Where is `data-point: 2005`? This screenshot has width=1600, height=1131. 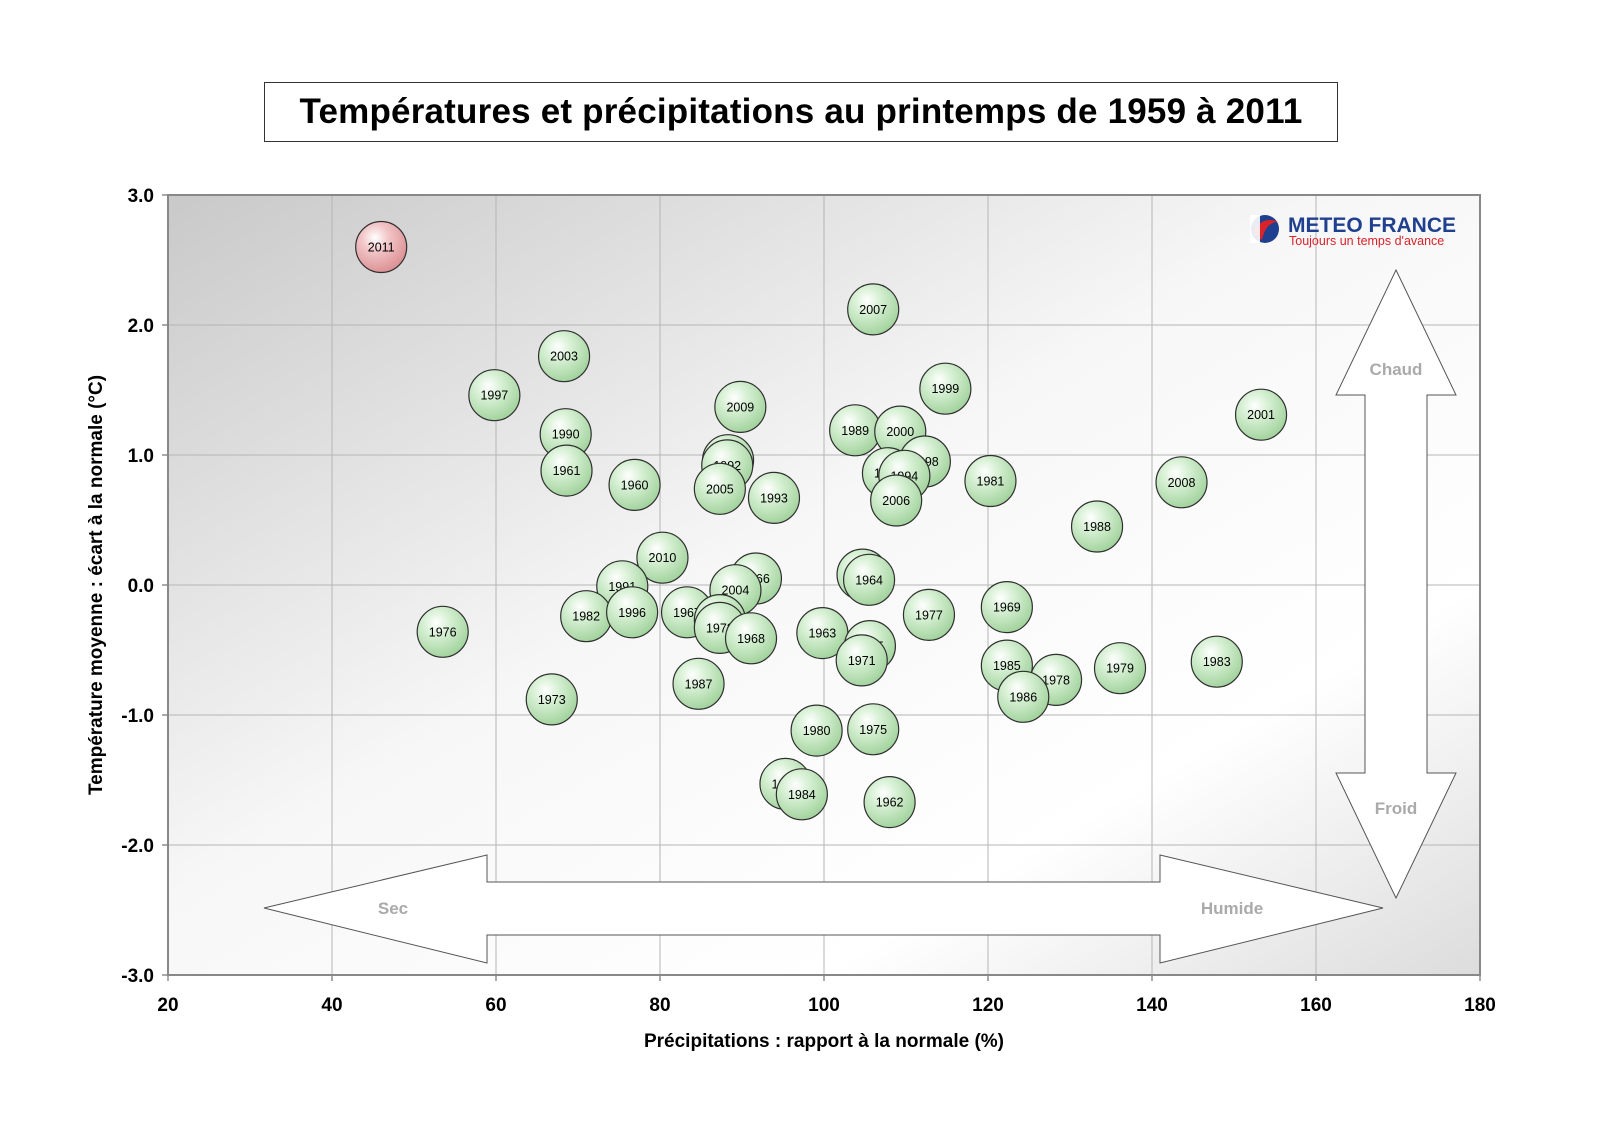 data-point: 2005 is located at coordinates (719, 488).